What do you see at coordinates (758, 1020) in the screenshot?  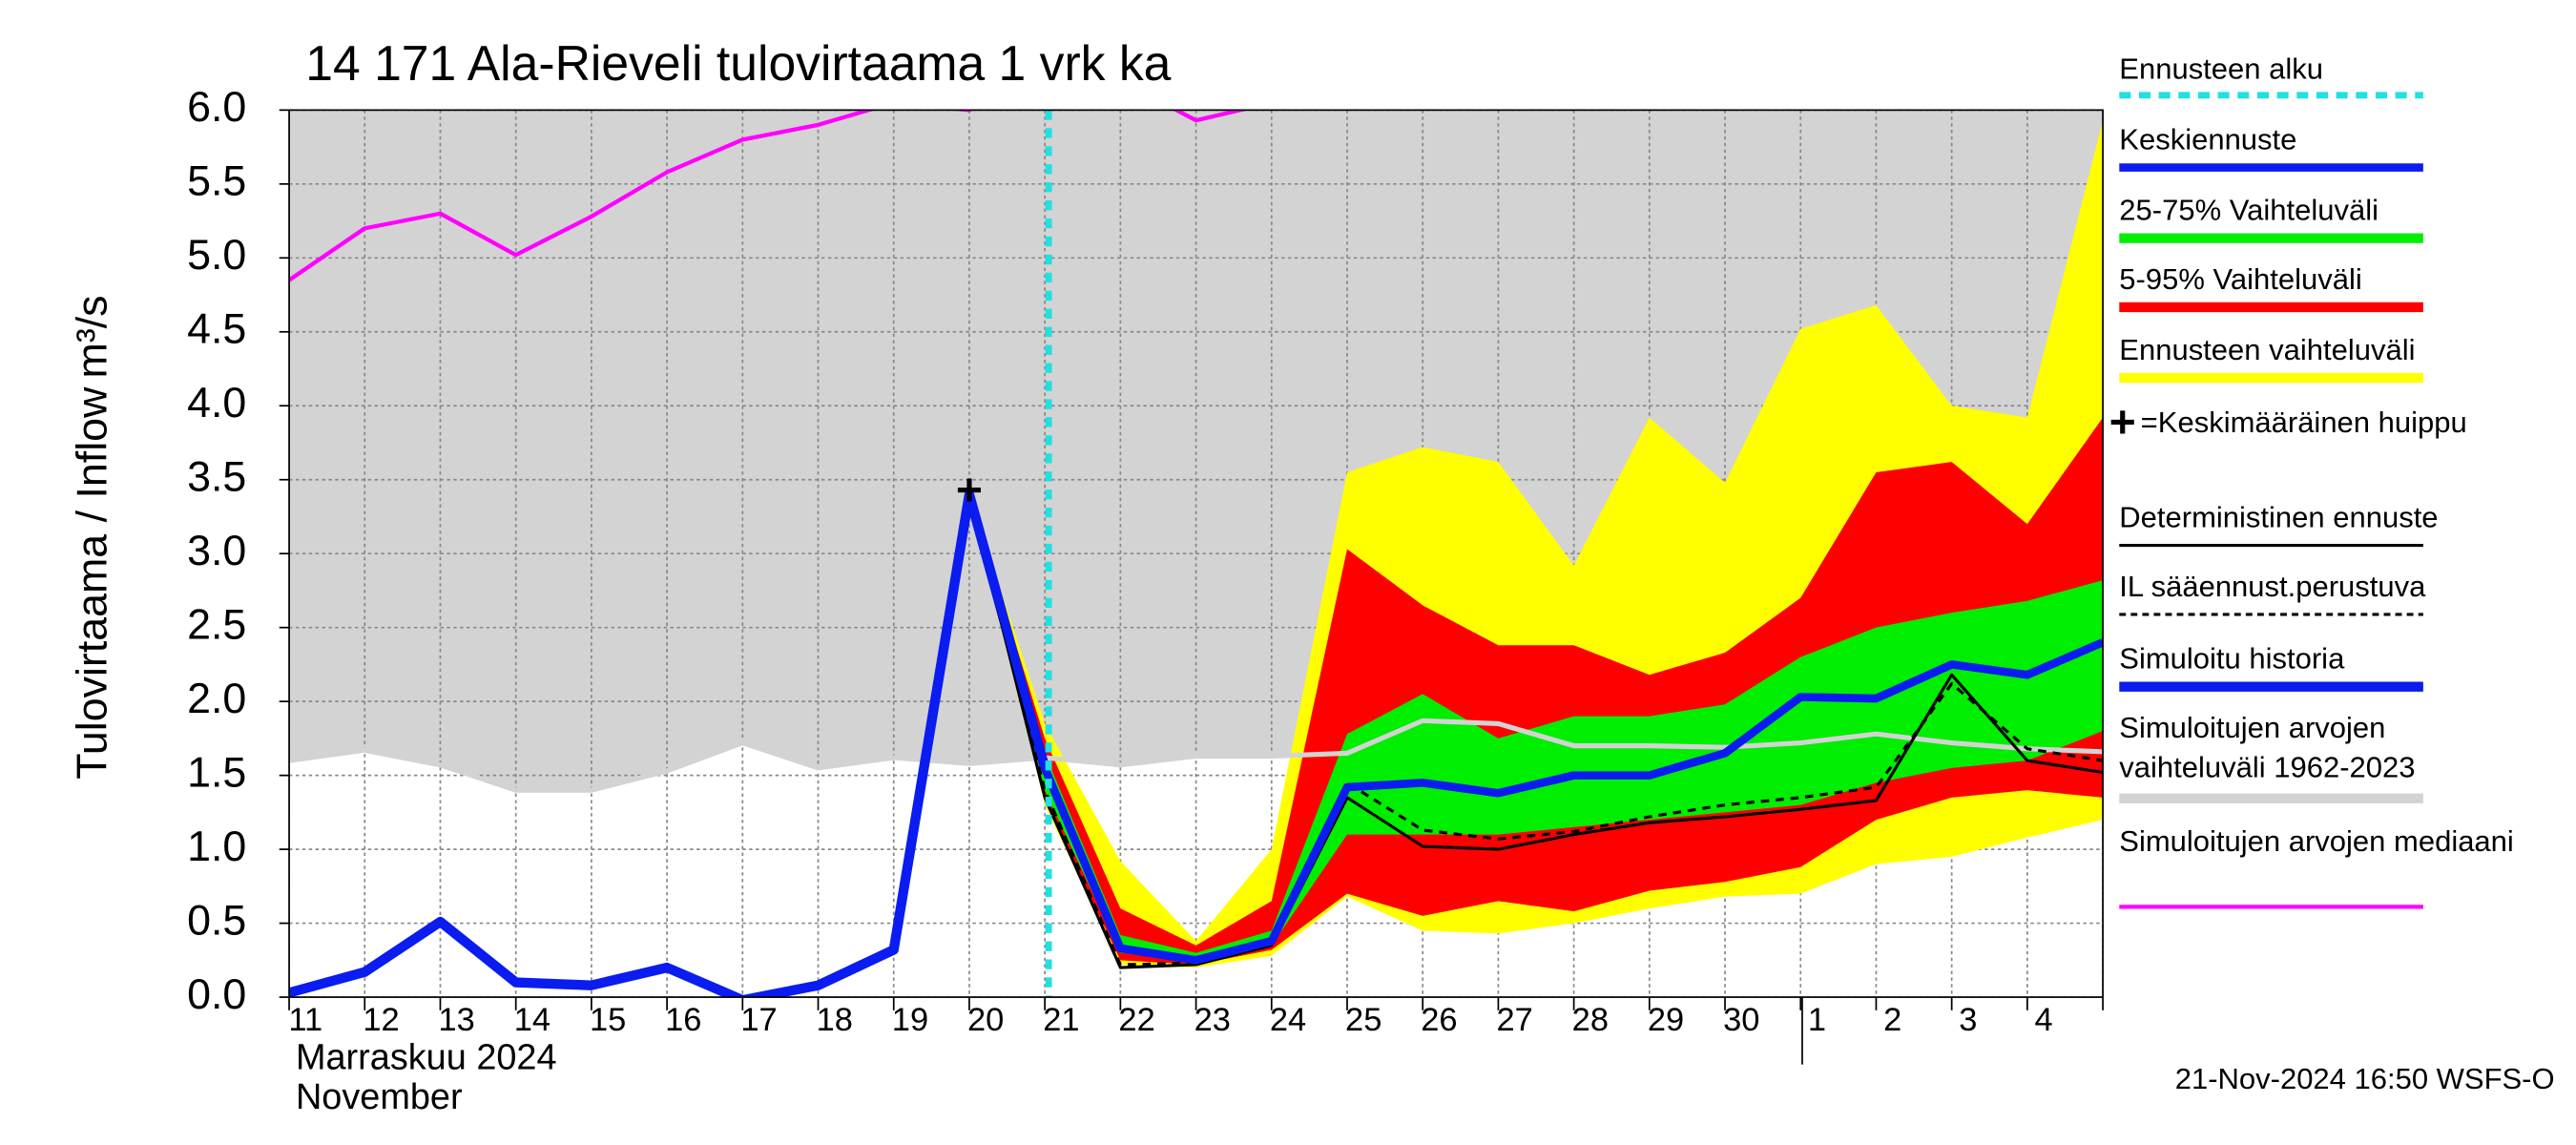 I see `x-tick-label: 17` at bounding box center [758, 1020].